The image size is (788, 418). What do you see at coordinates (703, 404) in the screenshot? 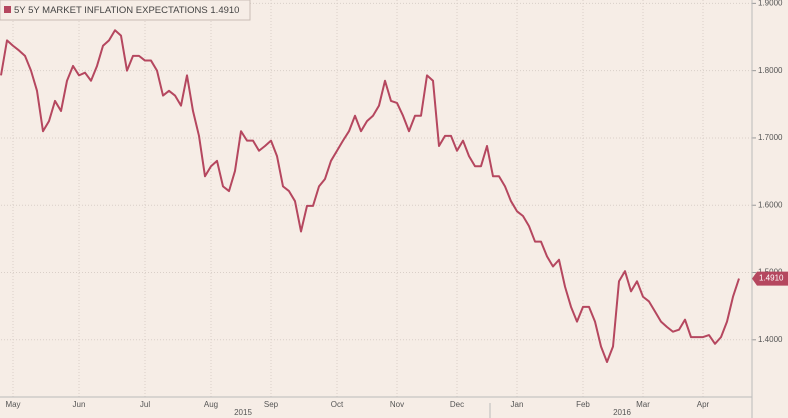
I see `x-tick-label: Apr` at bounding box center [703, 404].